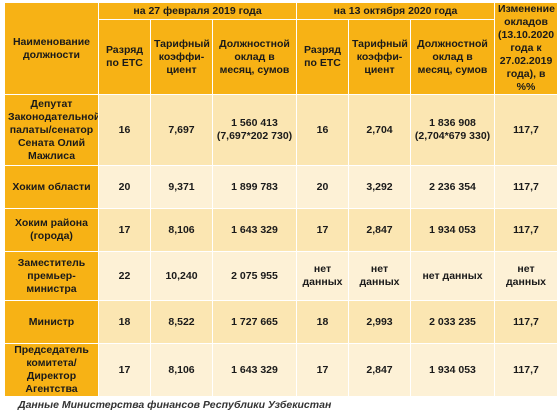 Image resolution: width=560 pixels, height=418 pixels. I want to click on coefficient-2019: 10,240, so click(181, 276).